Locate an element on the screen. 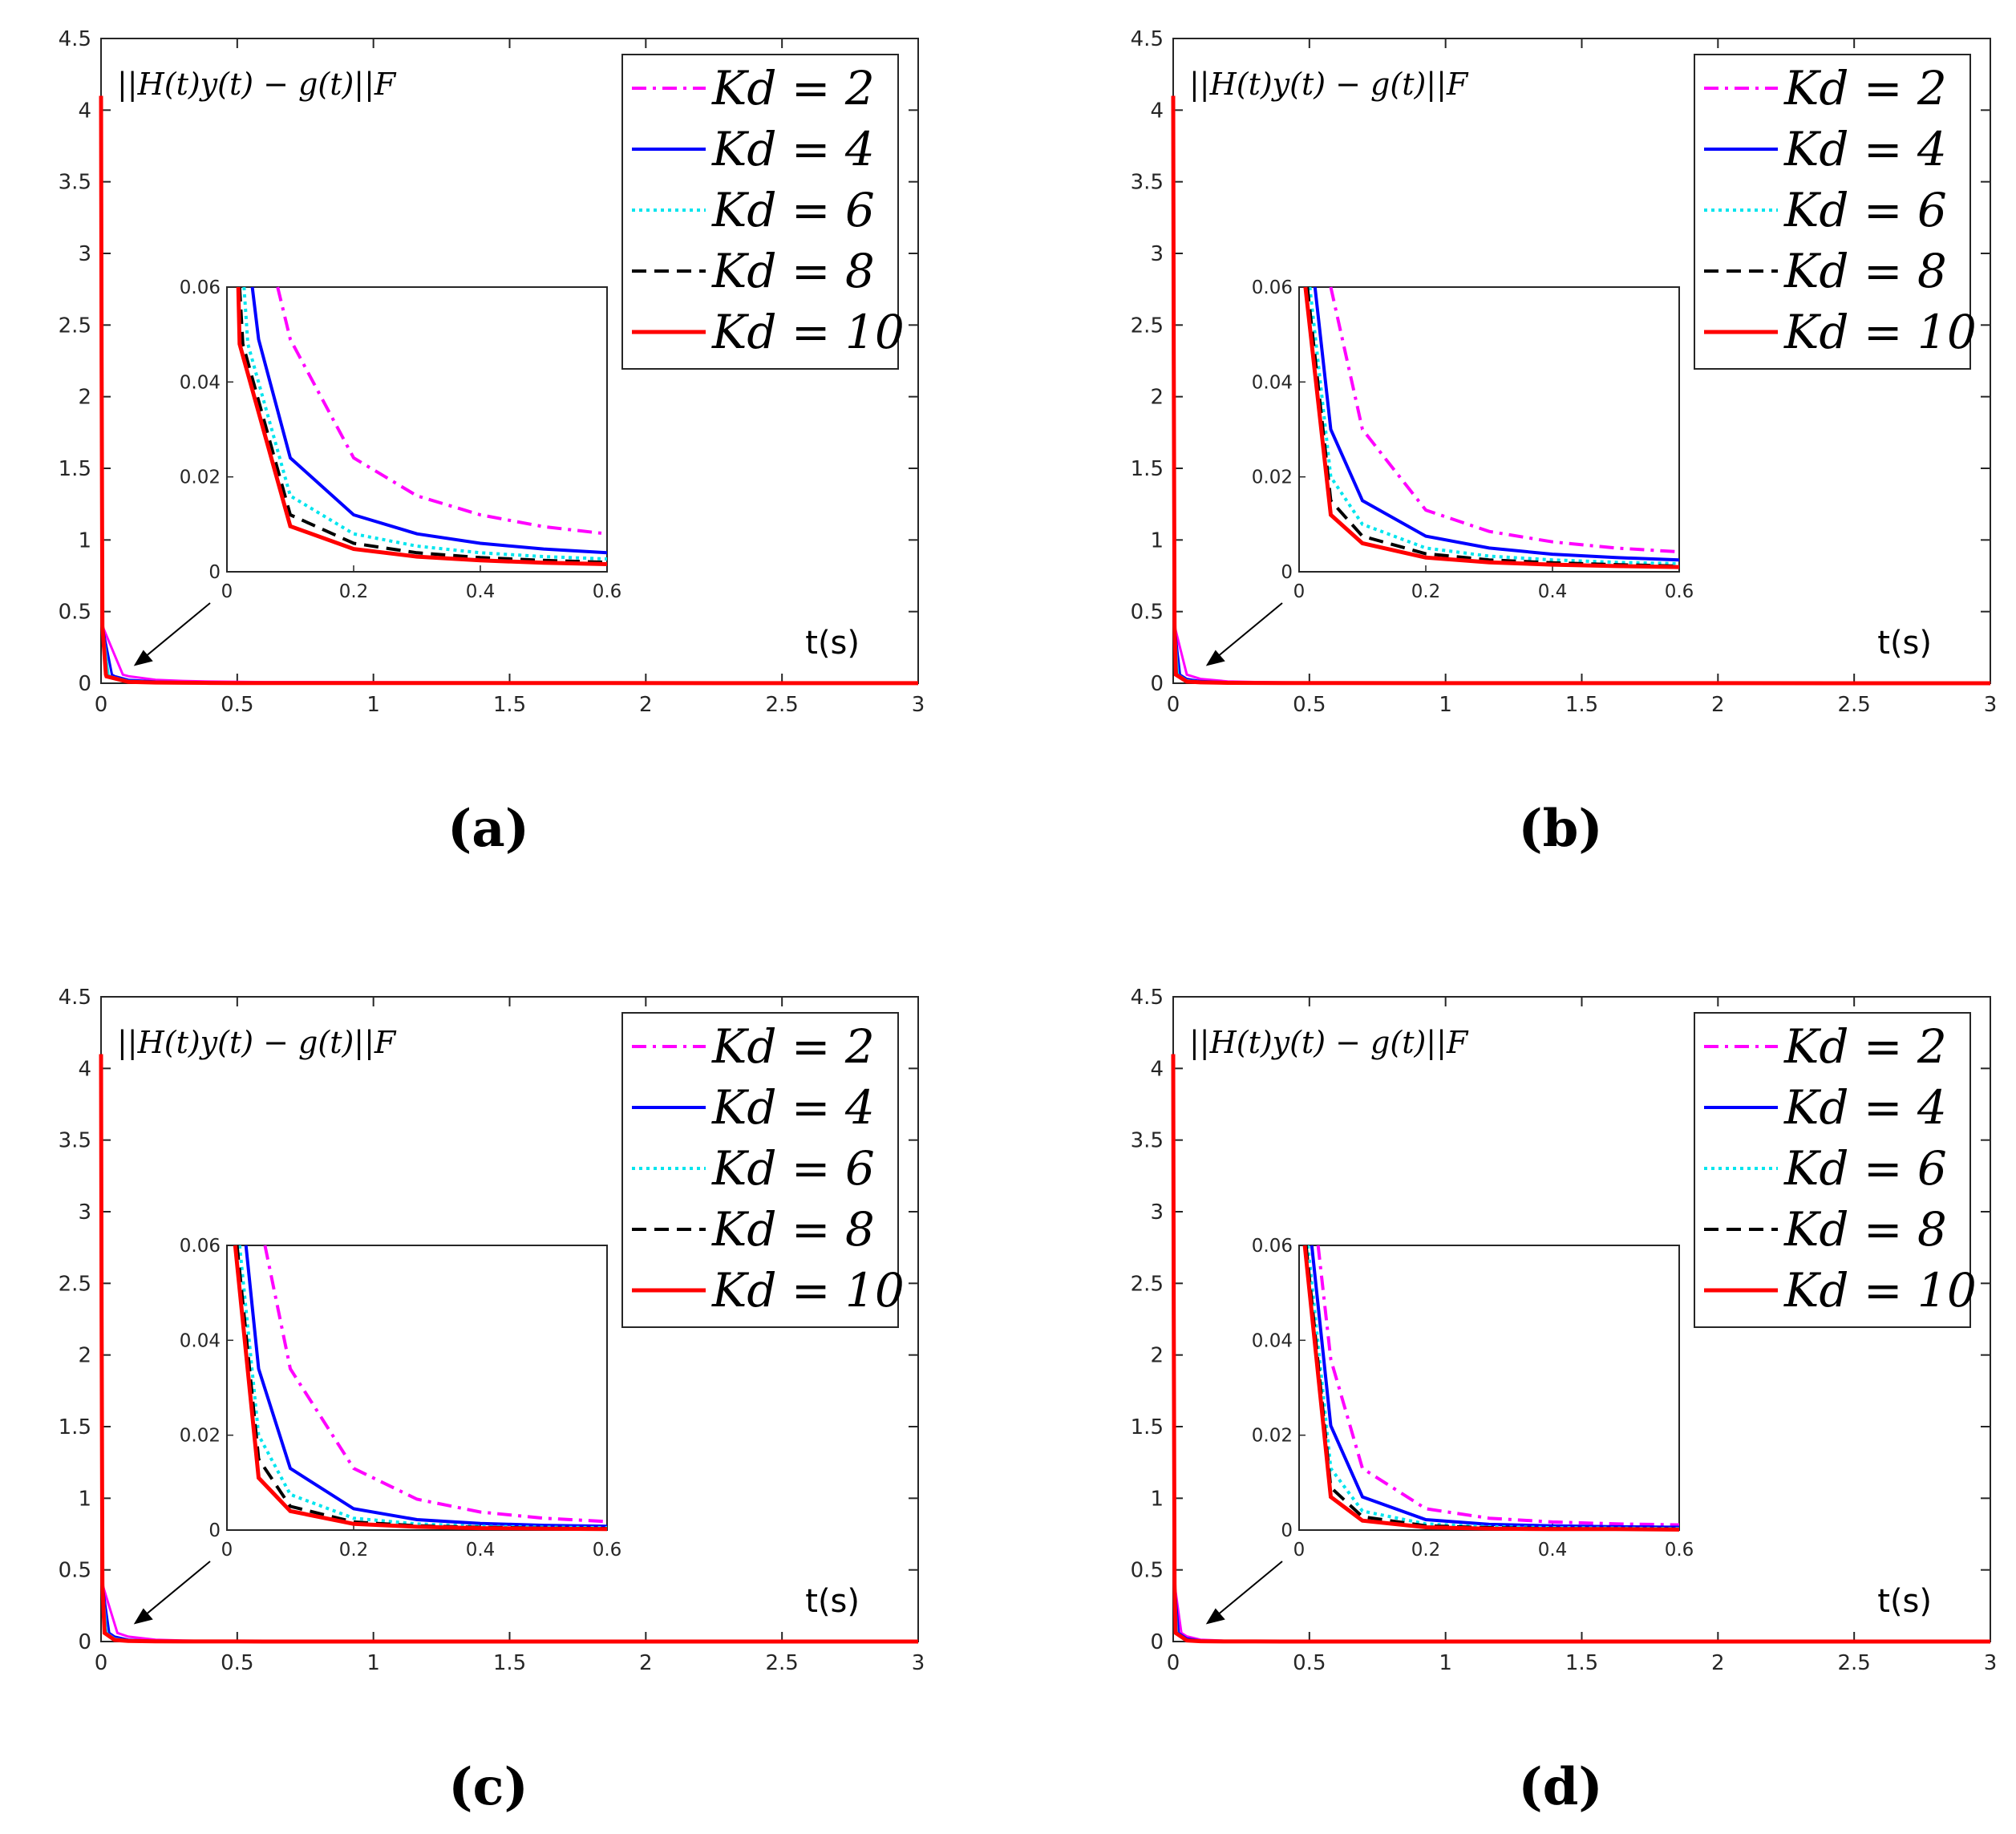  inset-plot-area is located at coordinates (1489, 1388).